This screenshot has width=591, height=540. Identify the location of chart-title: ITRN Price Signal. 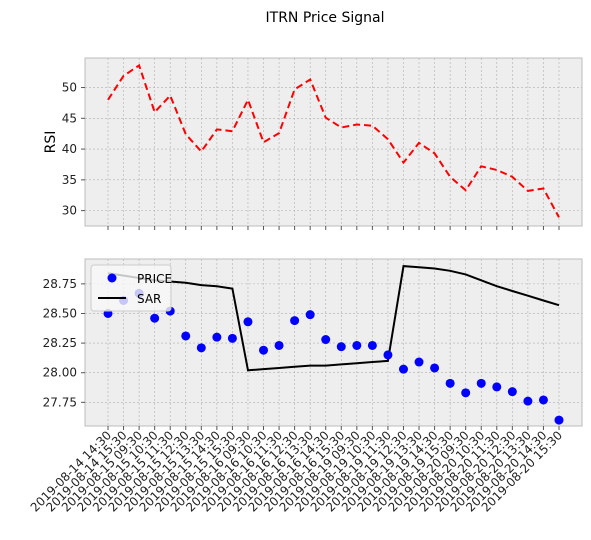
(325, 18).